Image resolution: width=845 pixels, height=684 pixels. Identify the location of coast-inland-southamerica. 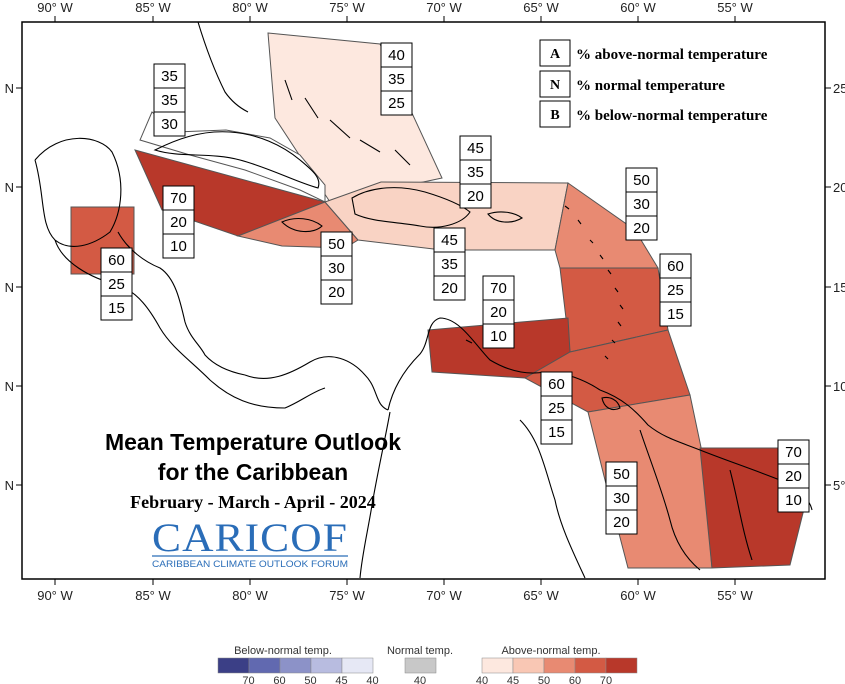
(375, 495).